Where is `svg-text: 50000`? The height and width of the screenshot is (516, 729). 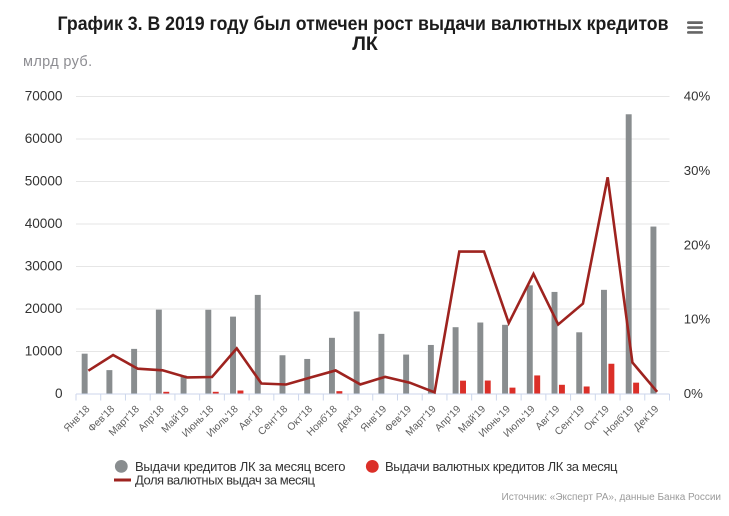 svg-text: 50000 is located at coordinates (44, 181).